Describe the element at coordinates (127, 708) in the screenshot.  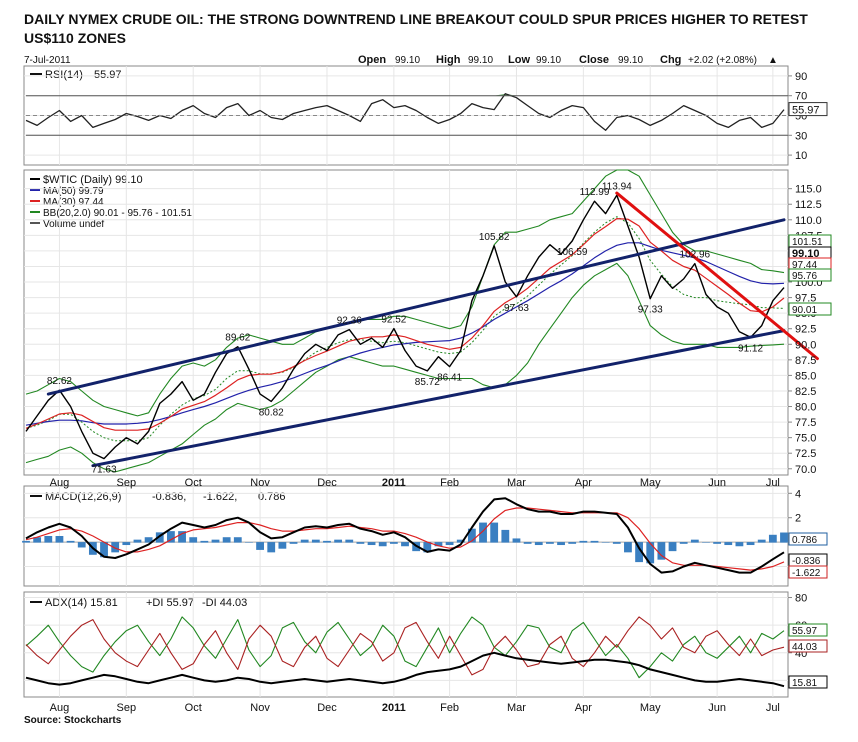
I see `adx-xtick-label: Sep` at that location.